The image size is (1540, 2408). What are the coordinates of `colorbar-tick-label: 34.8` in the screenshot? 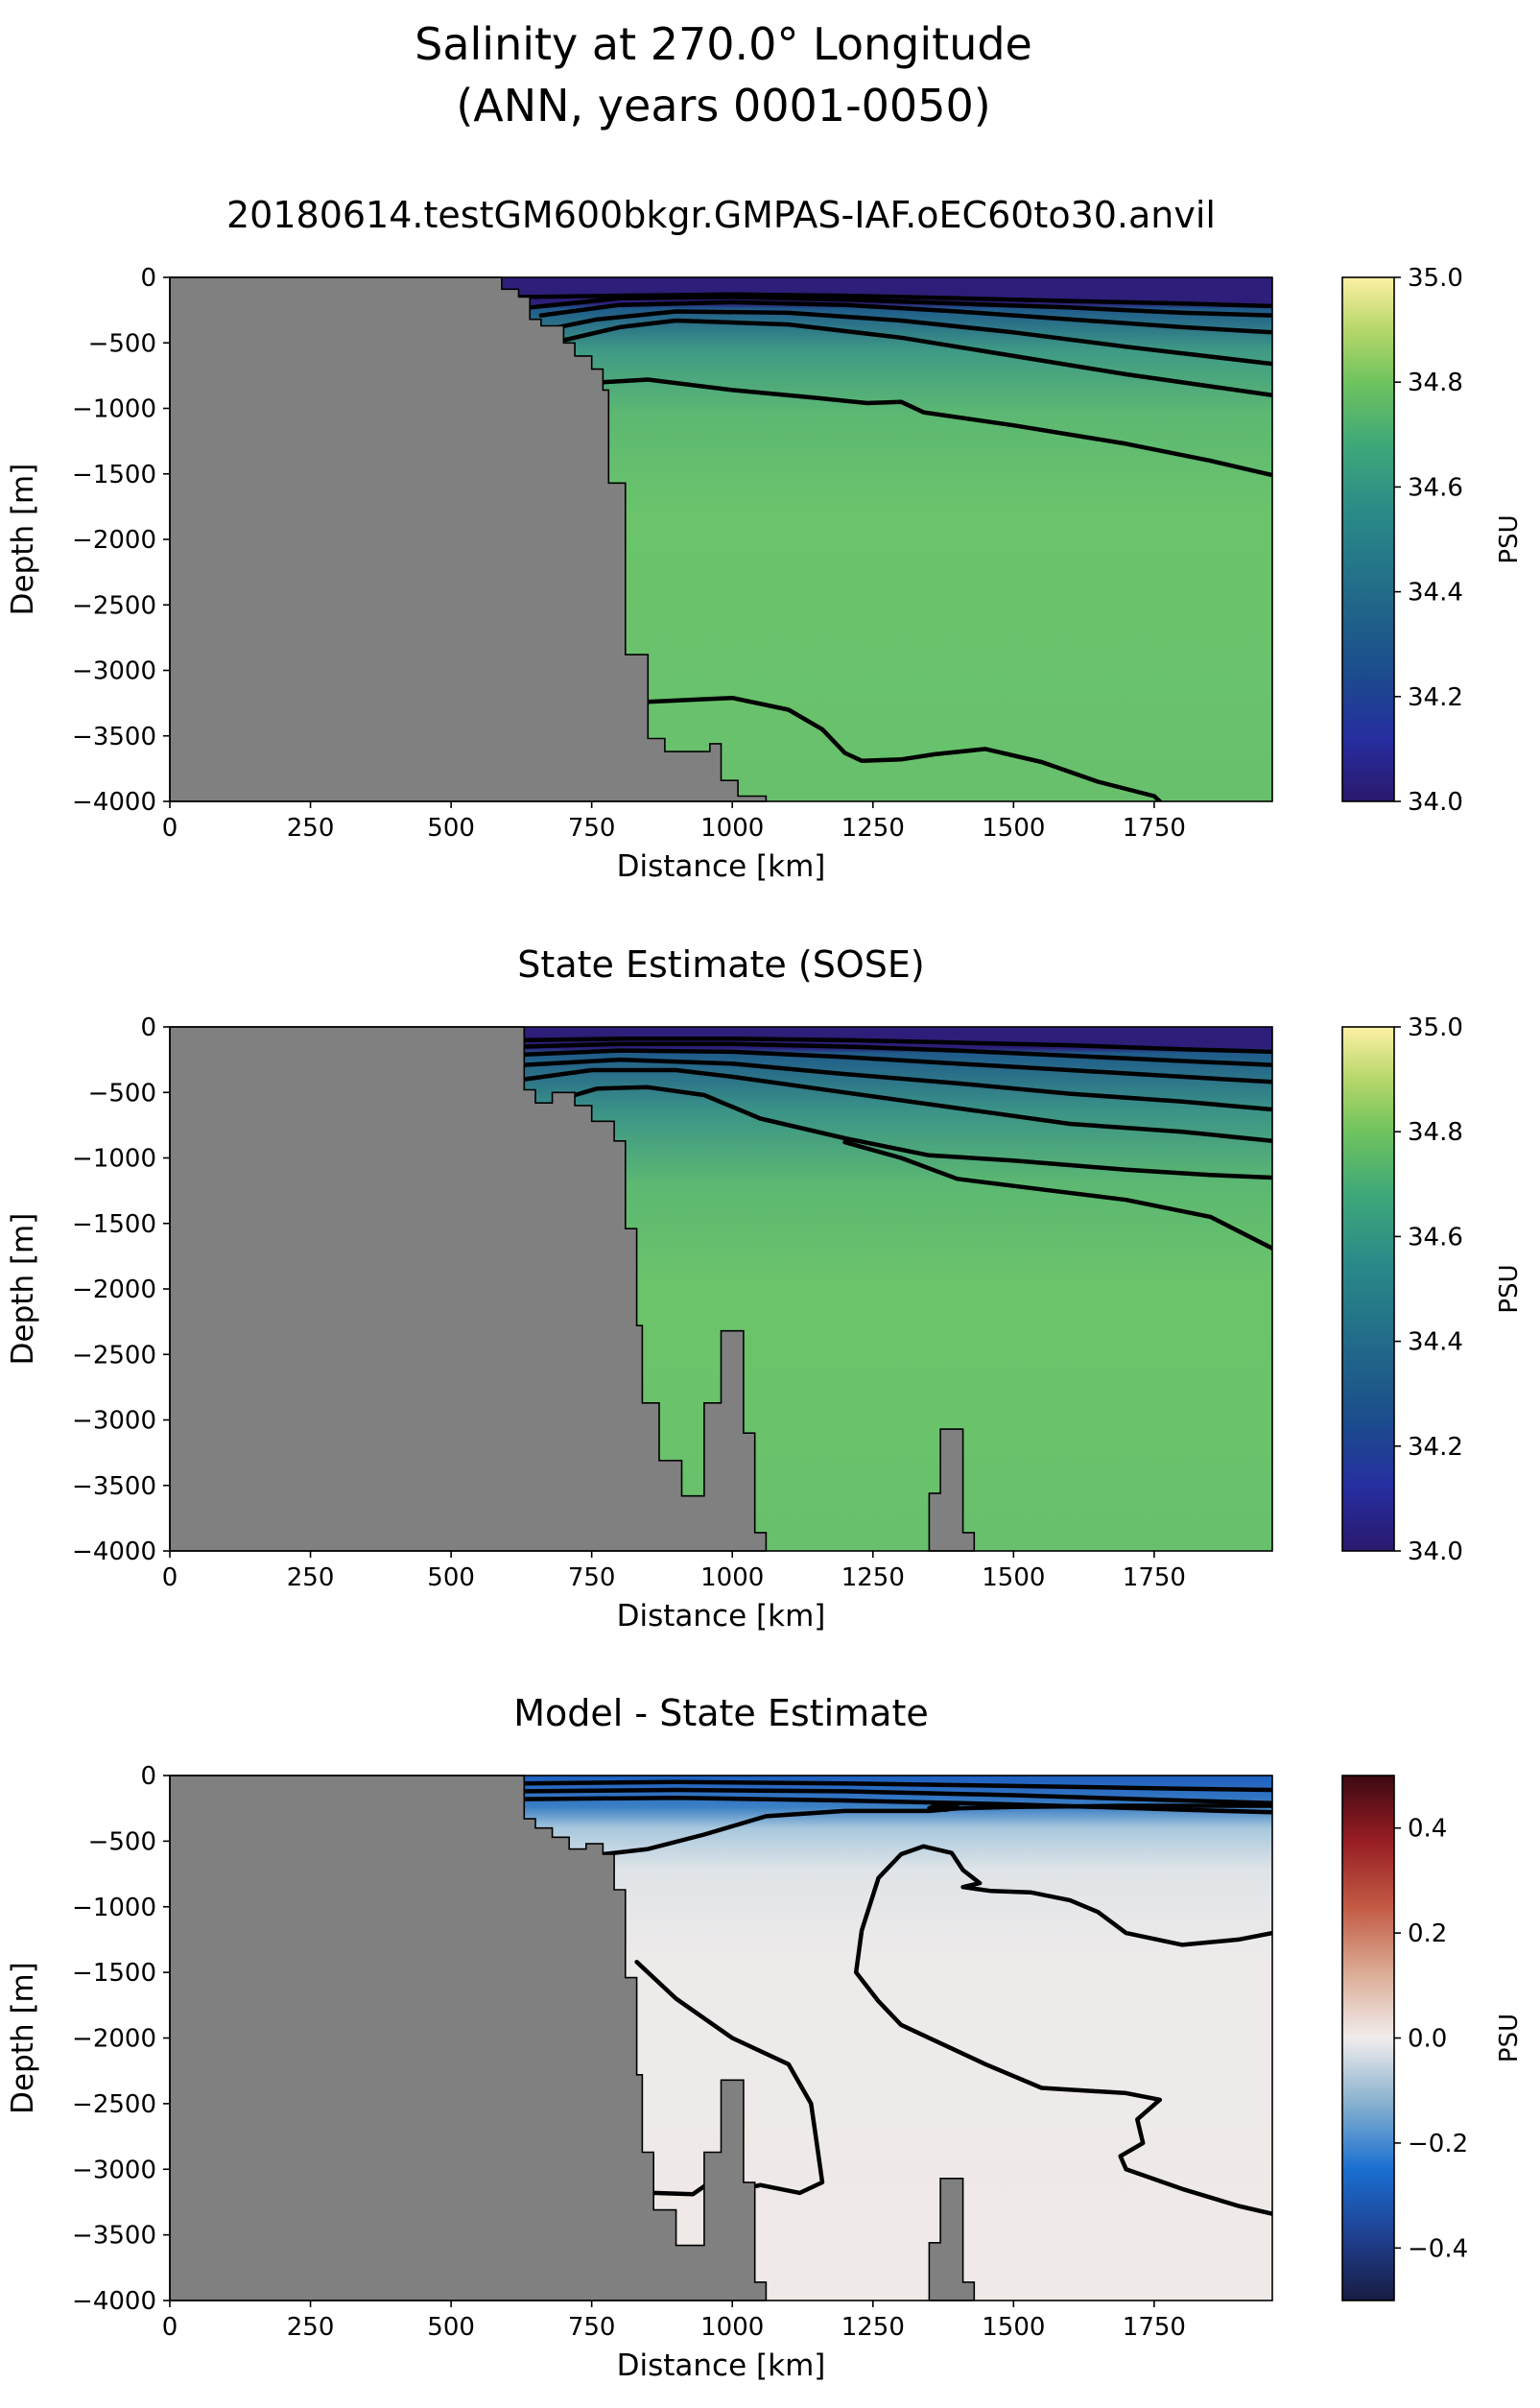 It's located at (1435, 383).